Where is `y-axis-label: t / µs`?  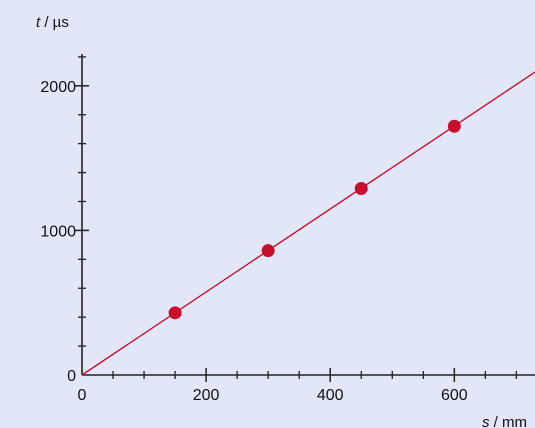 y-axis-label: t / µs is located at coordinates (52, 22).